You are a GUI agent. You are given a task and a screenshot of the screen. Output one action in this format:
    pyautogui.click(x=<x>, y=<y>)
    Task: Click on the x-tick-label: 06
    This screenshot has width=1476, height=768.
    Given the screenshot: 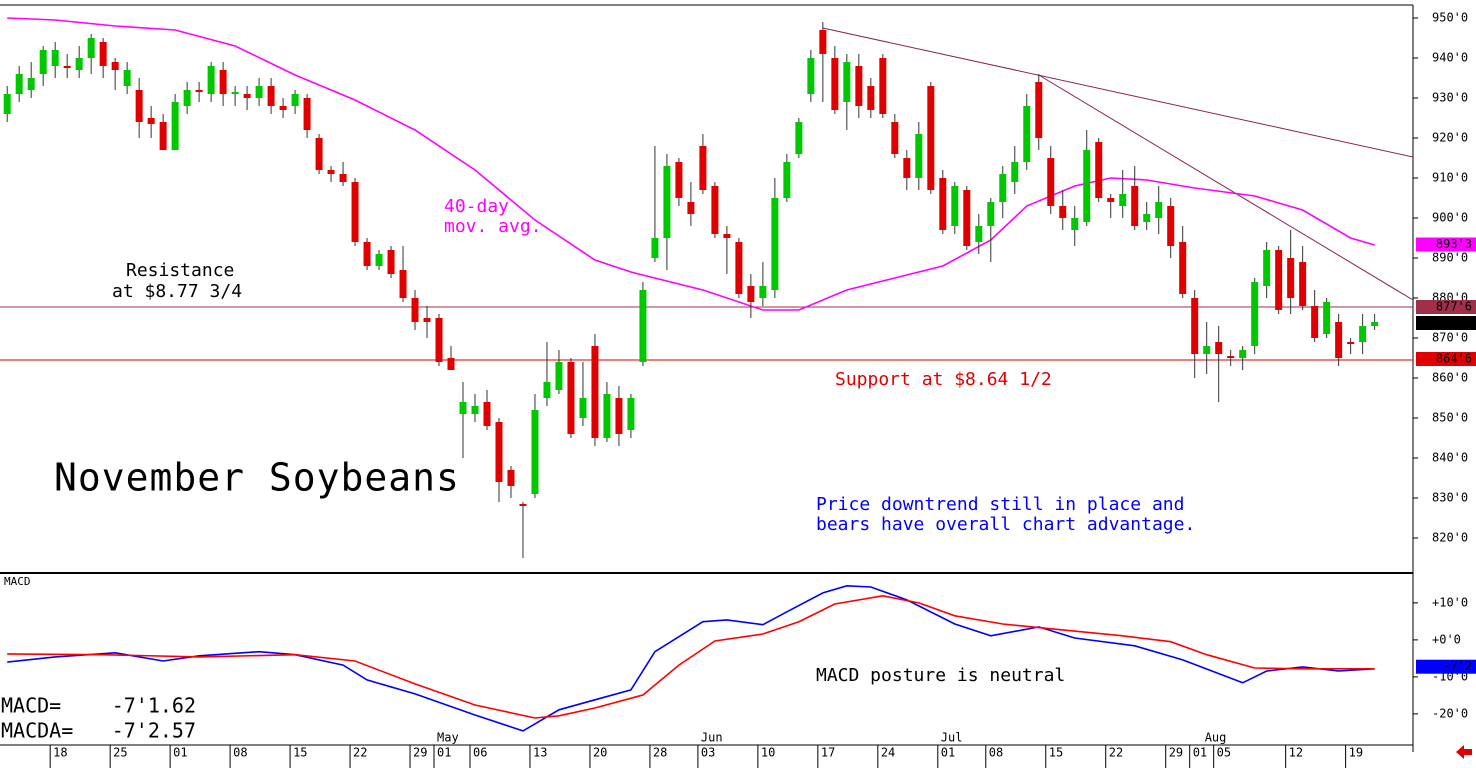 What is the action you would take?
    pyautogui.click(x=480, y=753)
    